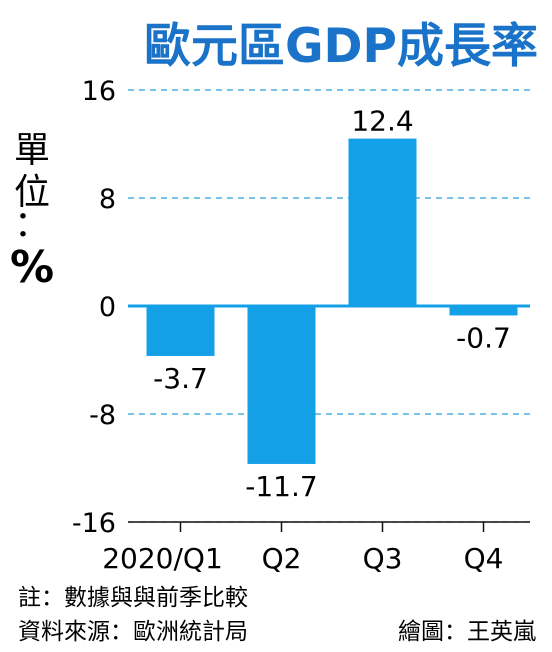 The image size is (552, 652). What do you see at coordinates (32, 224) in the screenshot?
I see `unit-label-colon: ：` at bounding box center [32, 224].